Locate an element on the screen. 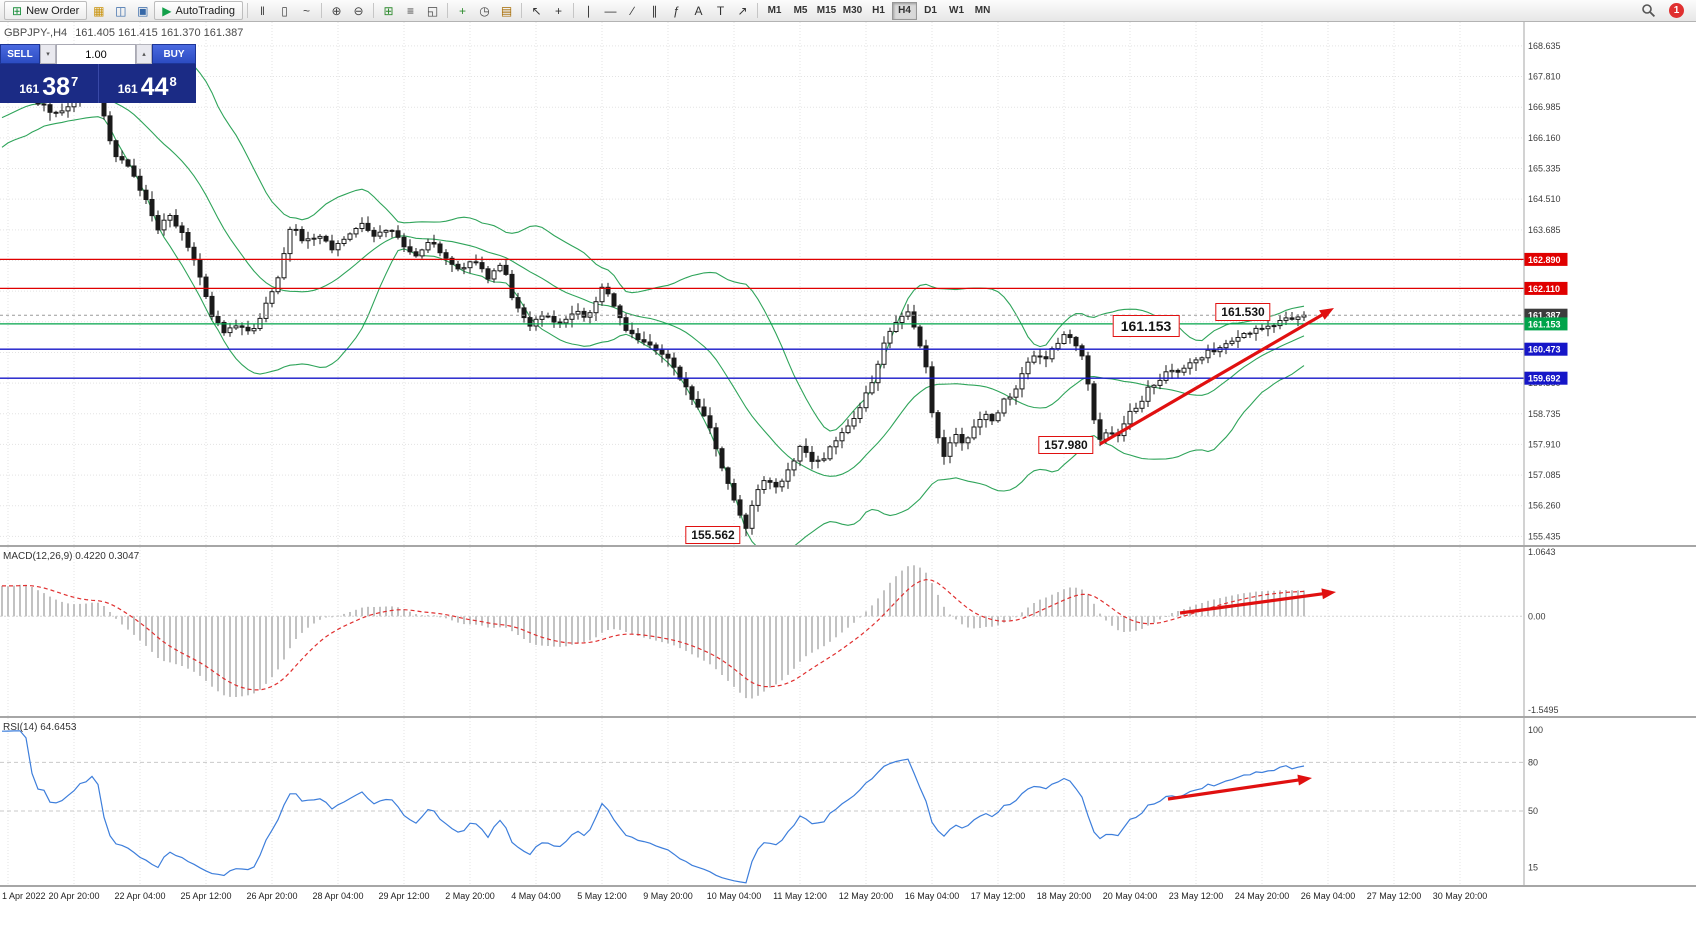  trendline-tool-icon: ∕ is located at coordinates (632, 10).